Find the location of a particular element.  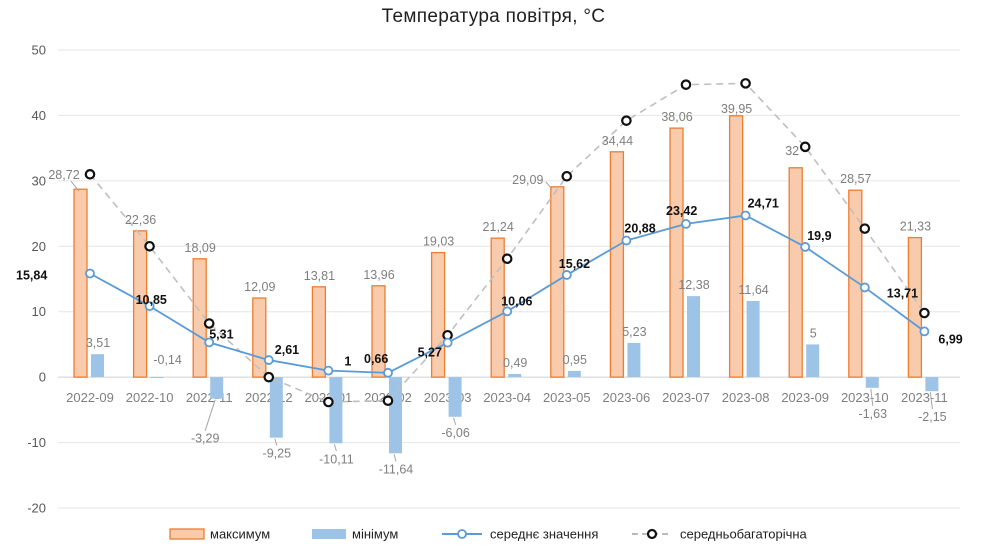

average-value-label: 19,9 is located at coordinates (819, 236).